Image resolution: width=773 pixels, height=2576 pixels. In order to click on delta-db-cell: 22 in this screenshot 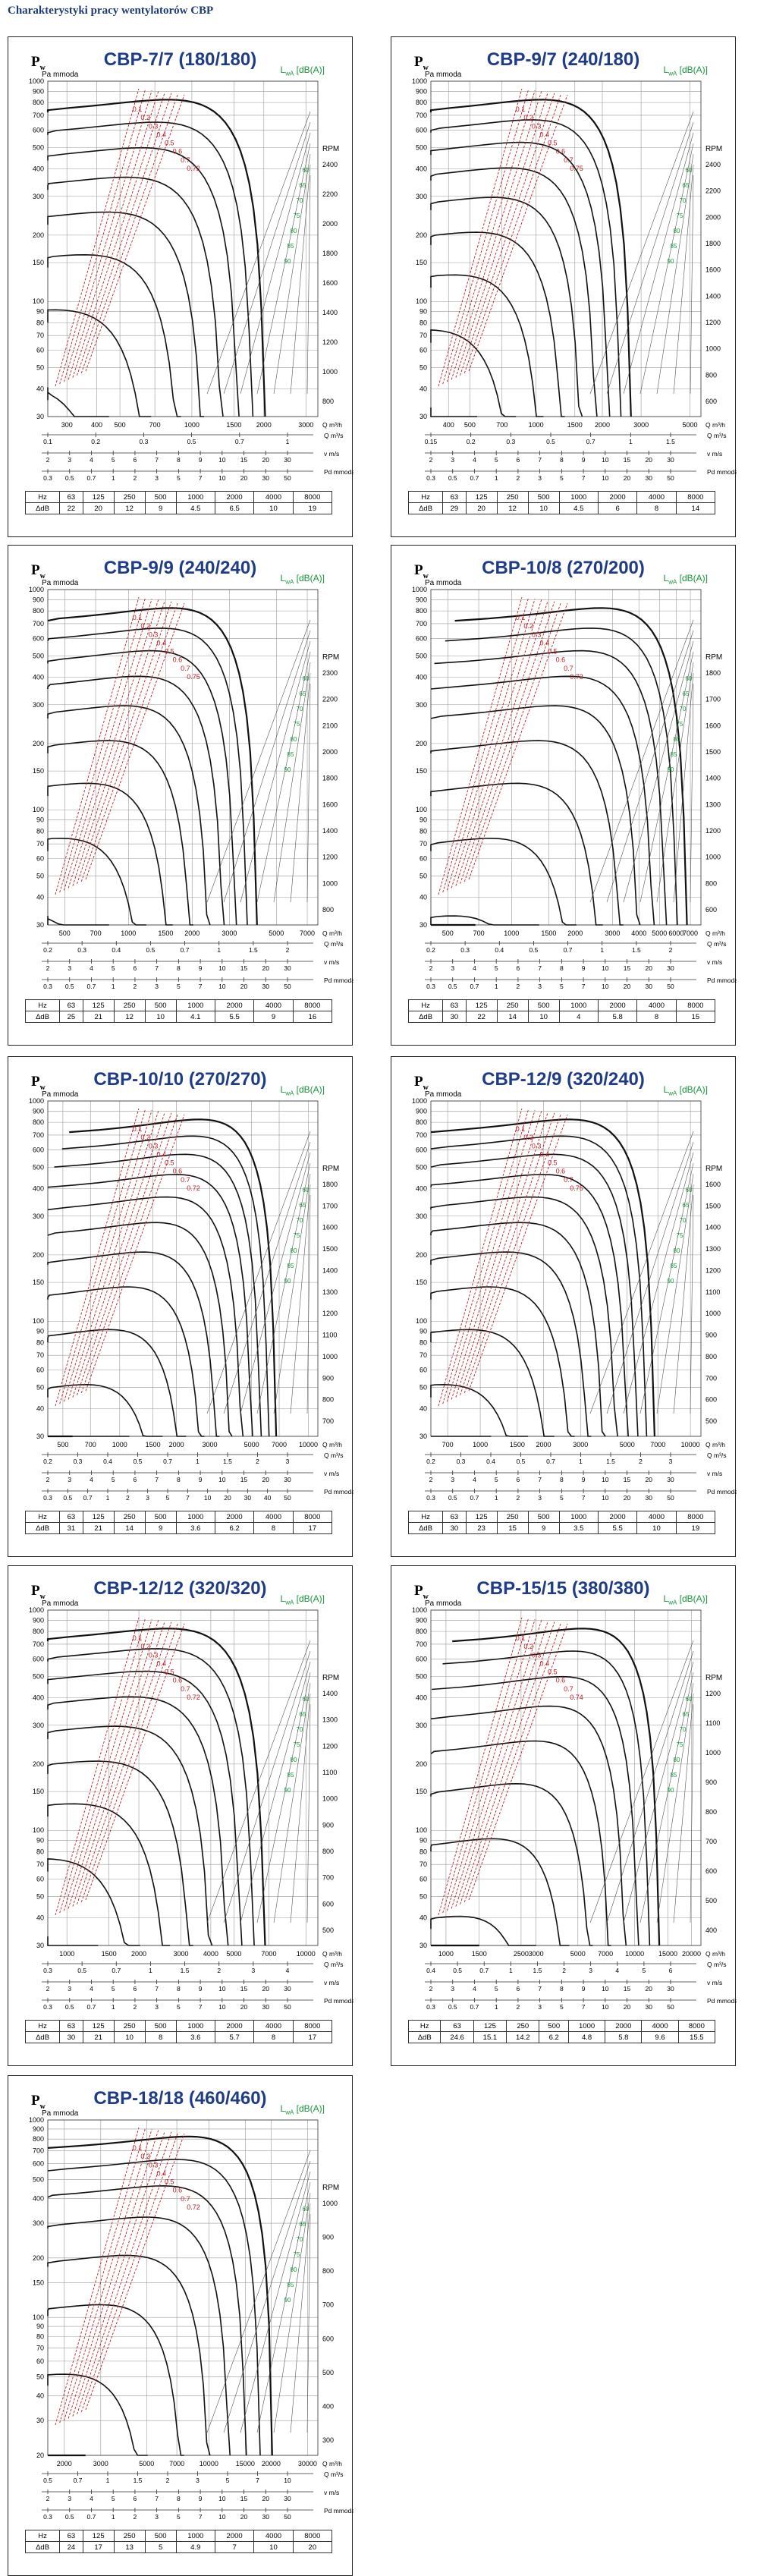, I will do `click(481, 1017)`.